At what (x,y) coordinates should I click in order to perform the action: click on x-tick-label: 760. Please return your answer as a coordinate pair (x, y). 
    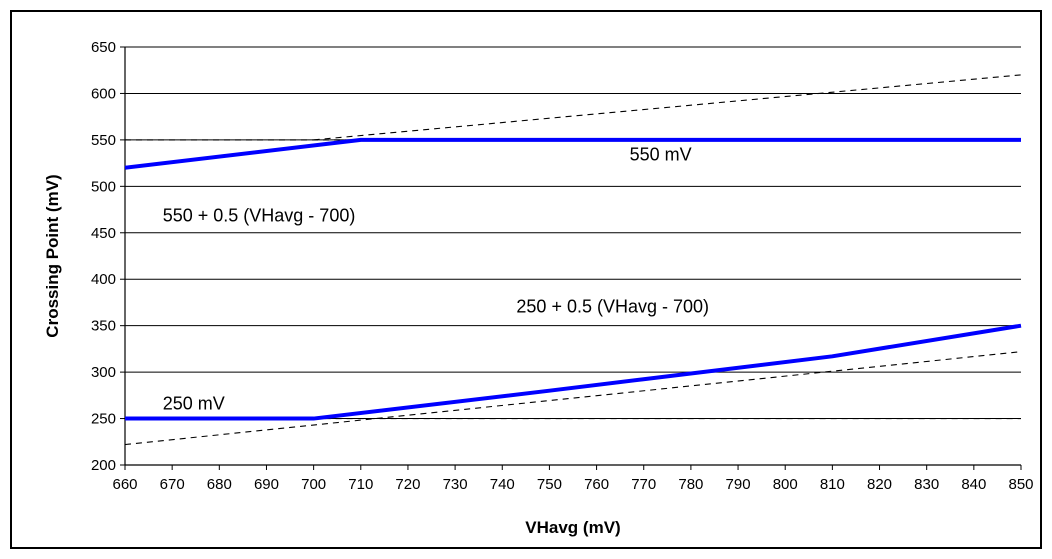
    Looking at the image, I should click on (596, 484).